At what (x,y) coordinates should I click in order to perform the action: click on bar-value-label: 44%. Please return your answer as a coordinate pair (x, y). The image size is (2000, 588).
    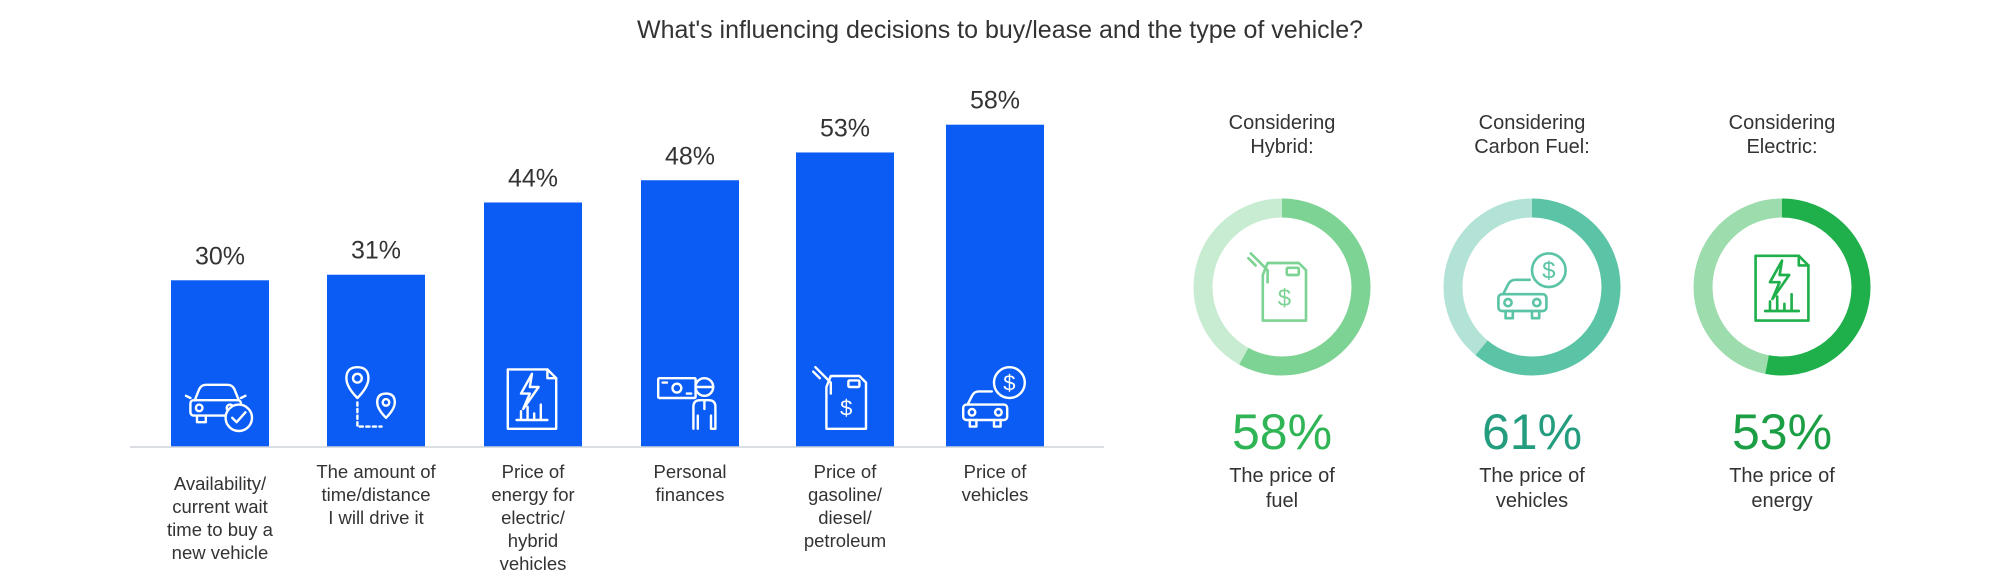
    Looking at the image, I should click on (533, 178).